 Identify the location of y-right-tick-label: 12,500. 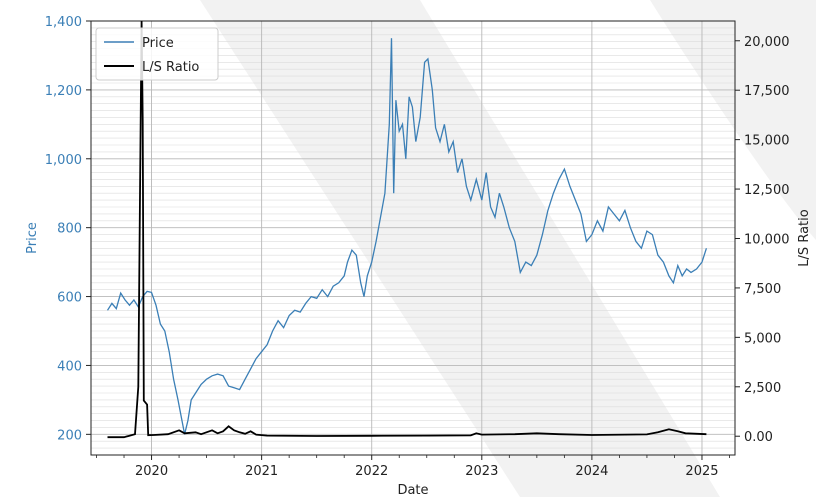
(767, 190).